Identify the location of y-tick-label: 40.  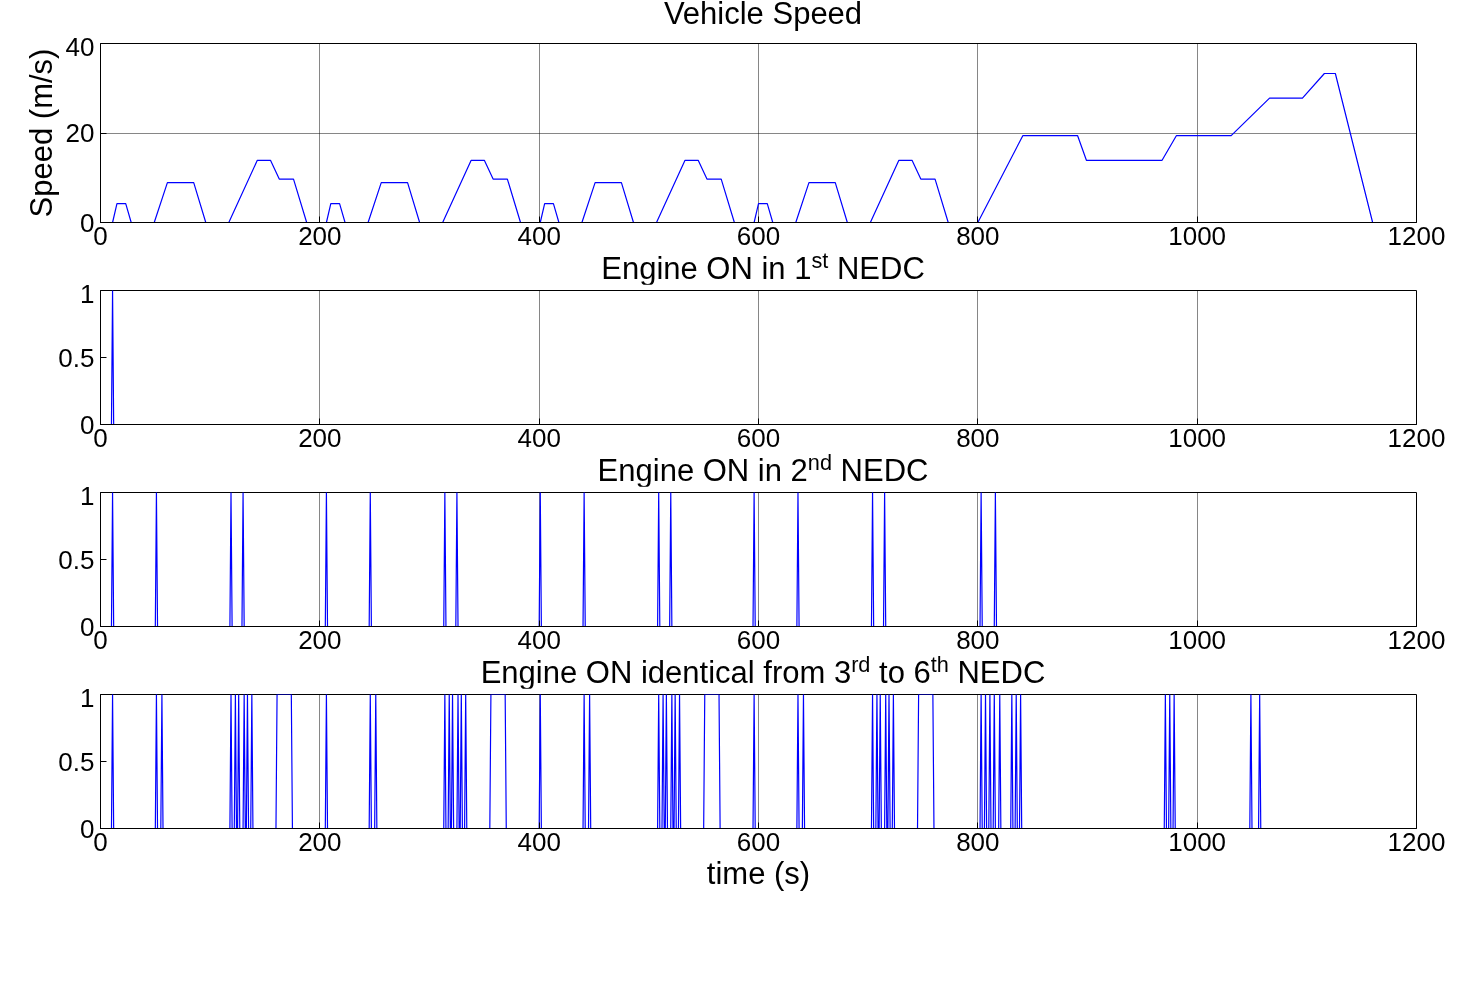
(80, 46).